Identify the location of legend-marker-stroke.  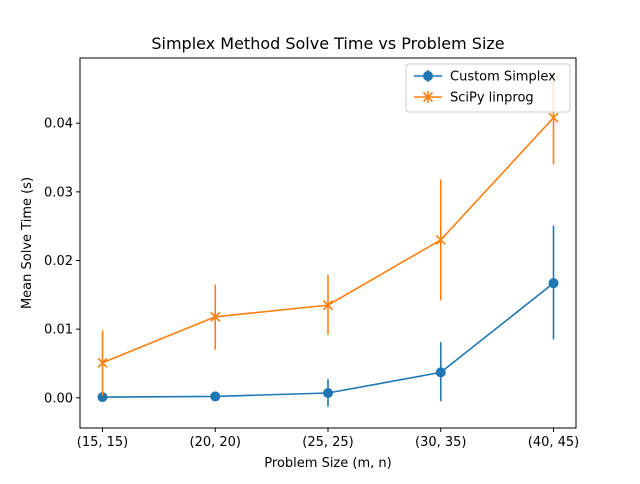
(428, 97).